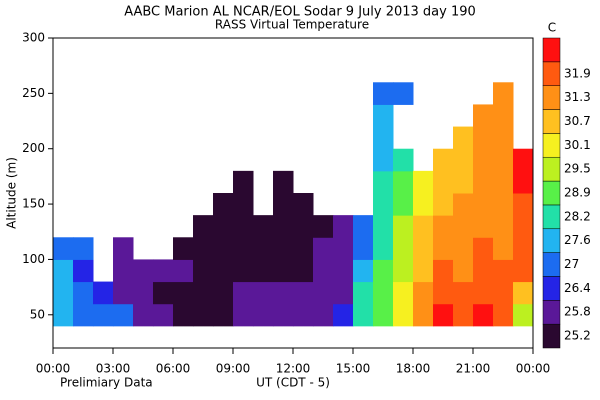  Describe the element at coordinates (577, 97) in the screenshot. I see `colorbar-tick-label: 31.3` at that location.